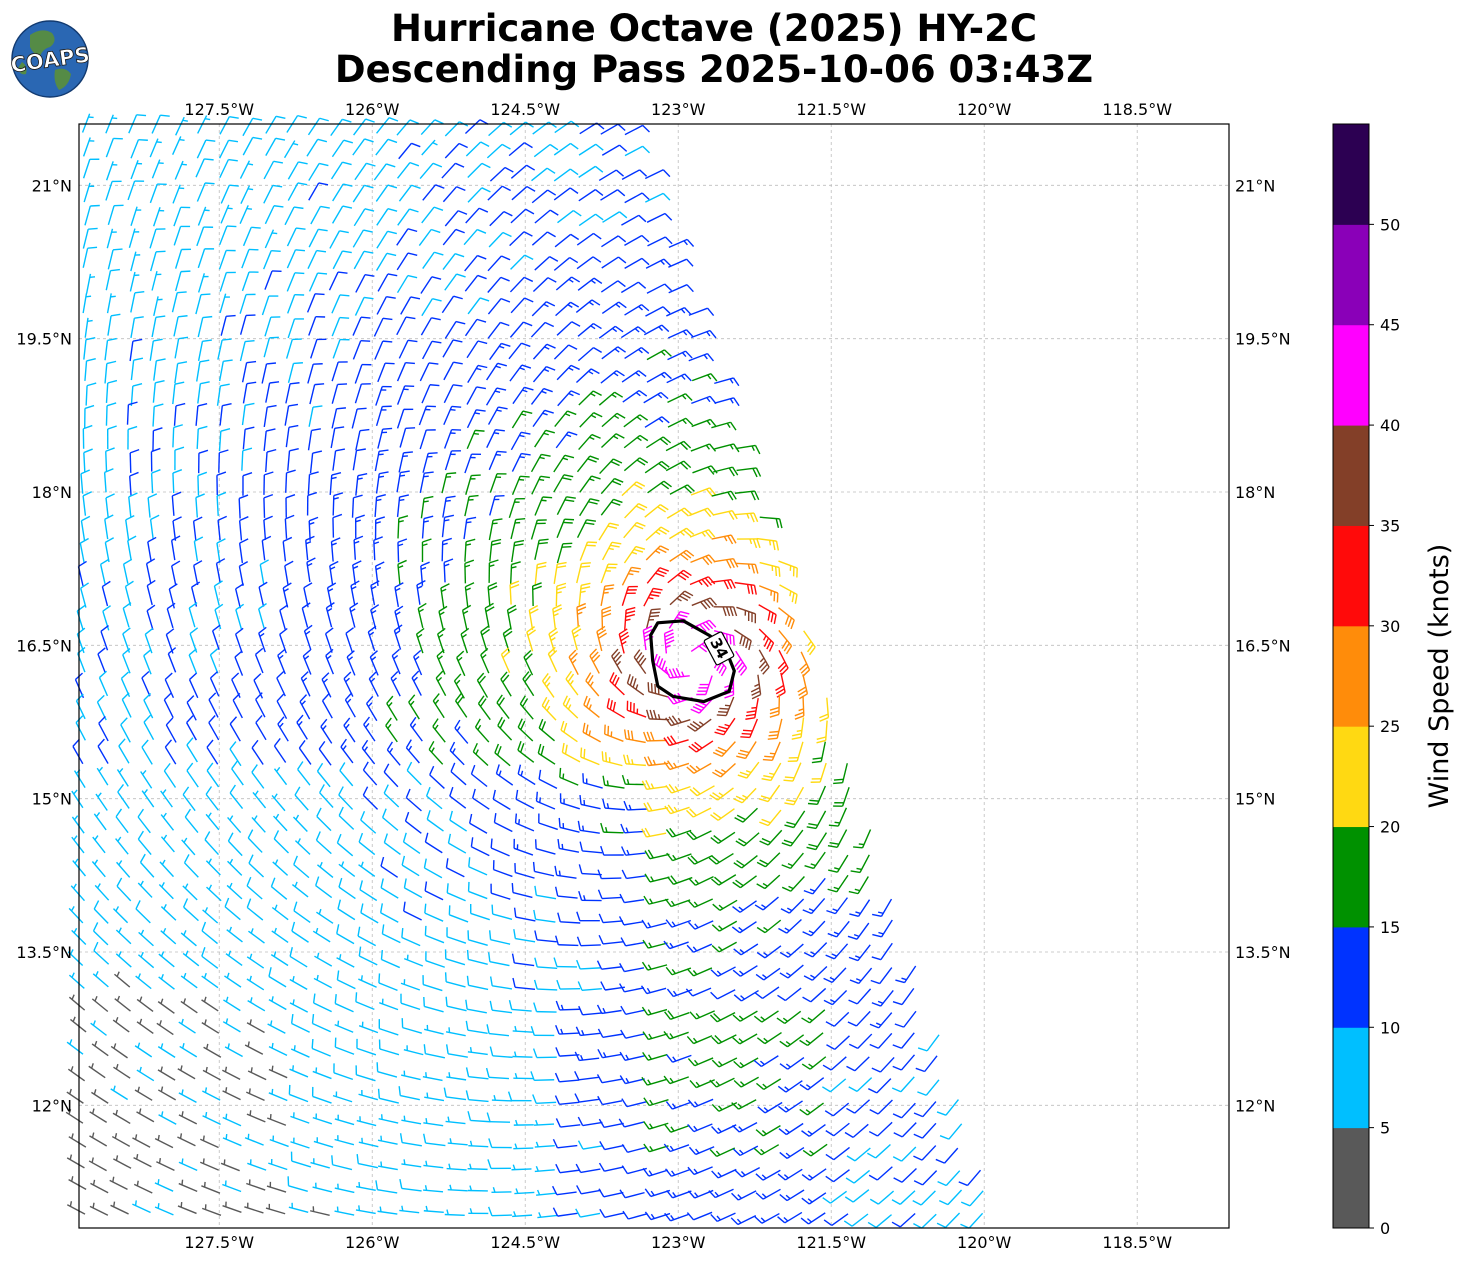 The width and height of the screenshot is (1469, 1264). Describe the element at coordinates (1351, 1078) in the screenshot. I see `colorbar-bin` at that location.